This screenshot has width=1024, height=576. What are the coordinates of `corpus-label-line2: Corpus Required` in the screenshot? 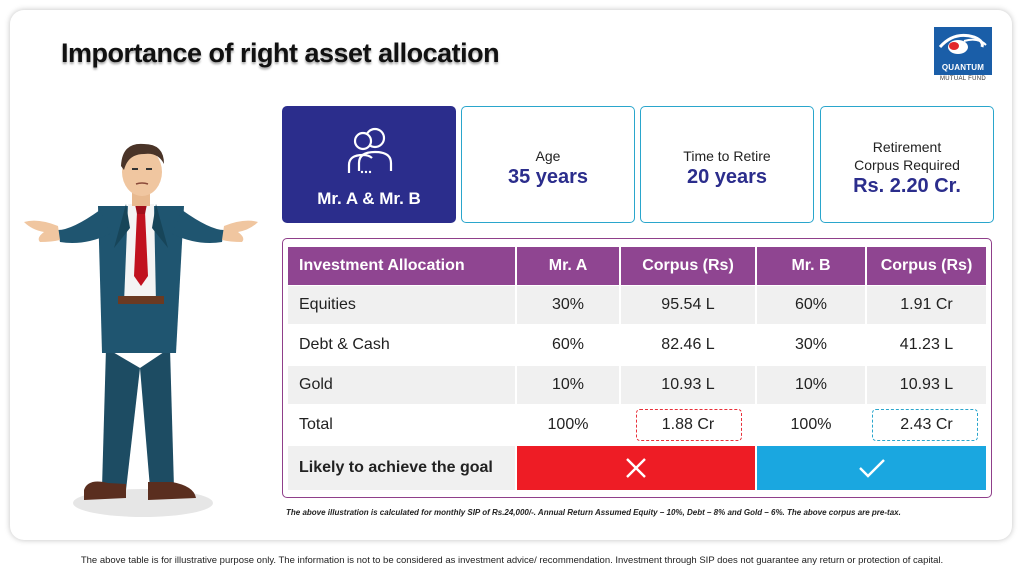 It's located at (907, 165).